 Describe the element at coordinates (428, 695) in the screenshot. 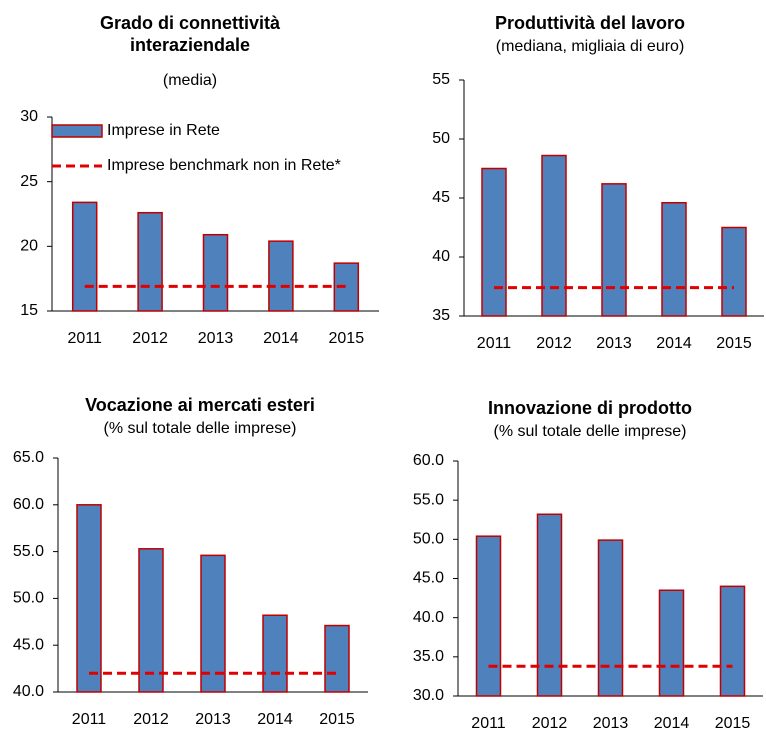

I see `y-tick-label: 30.0` at that location.